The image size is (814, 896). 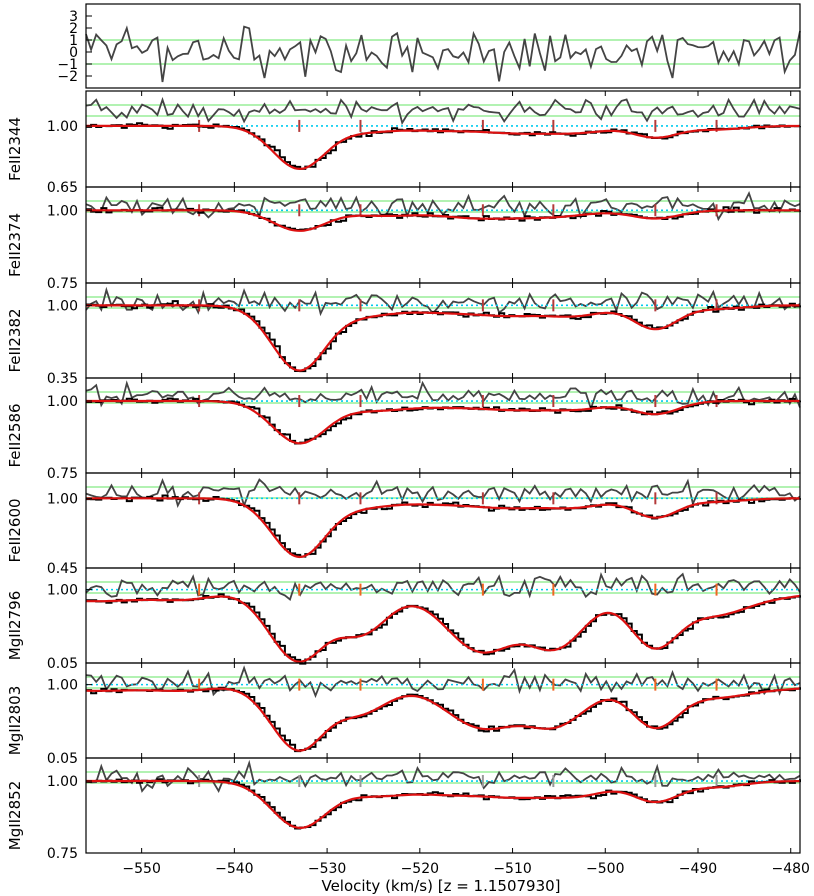 I want to click on x-tick-label: −550, so click(x=141, y=869).